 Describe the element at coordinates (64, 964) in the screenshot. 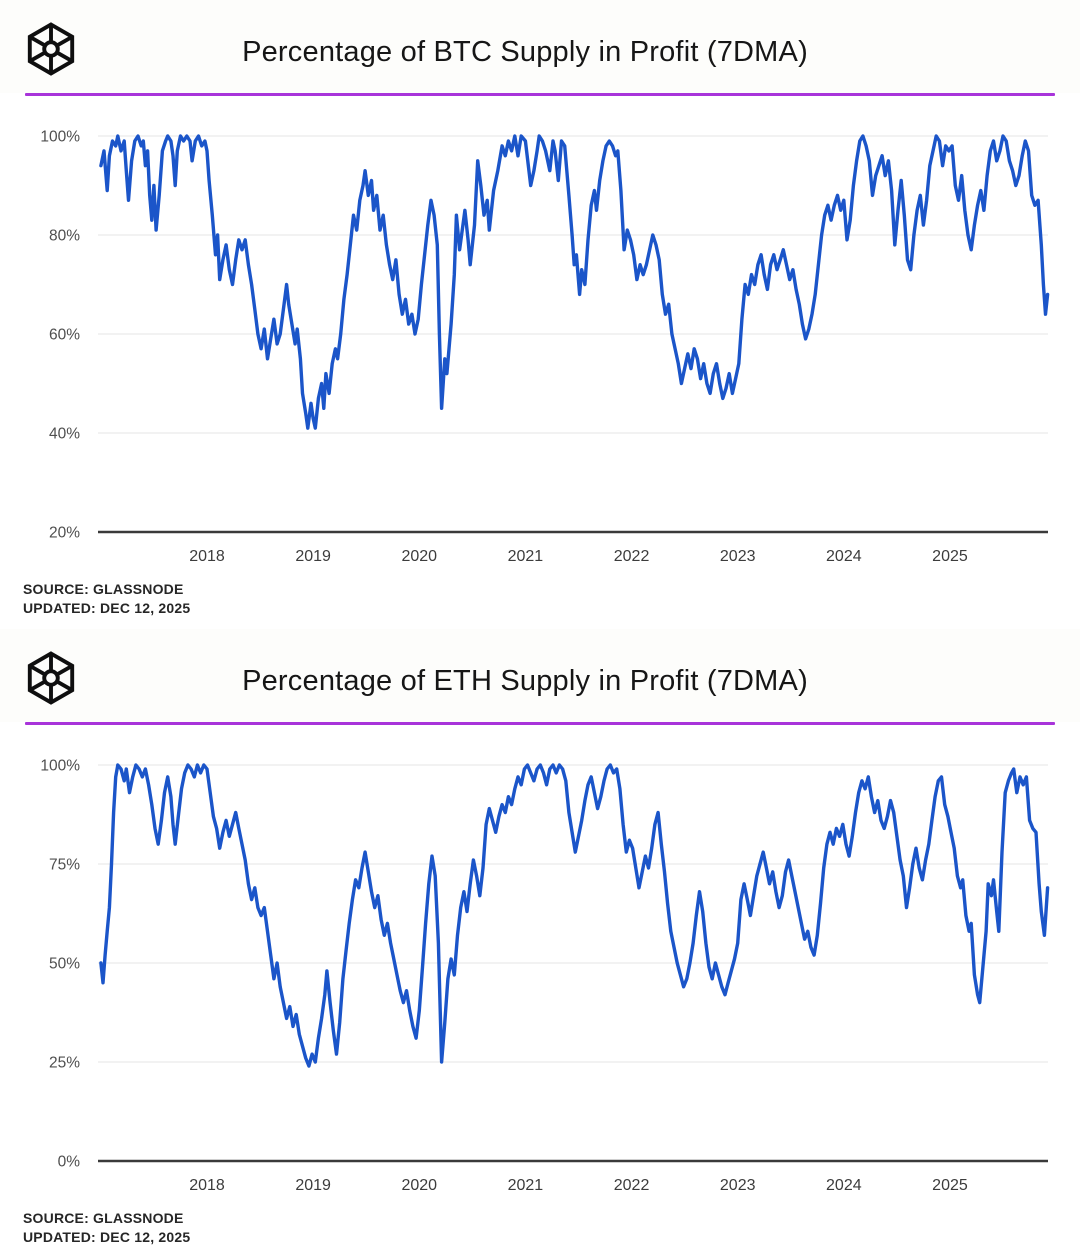

I see `y-tick-label: 50%` at that location.